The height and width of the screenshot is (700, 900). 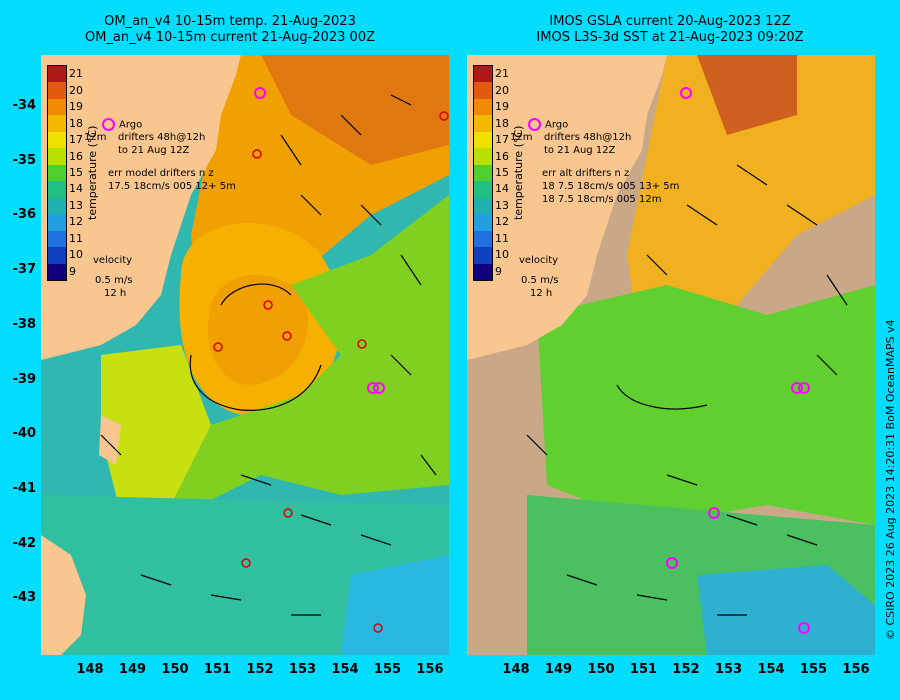 What do you see at coordinates (162, 137) in the screenshot?
I see `left-drifters-line1: drifters 48h@12h` at bounding box center [162, 137].